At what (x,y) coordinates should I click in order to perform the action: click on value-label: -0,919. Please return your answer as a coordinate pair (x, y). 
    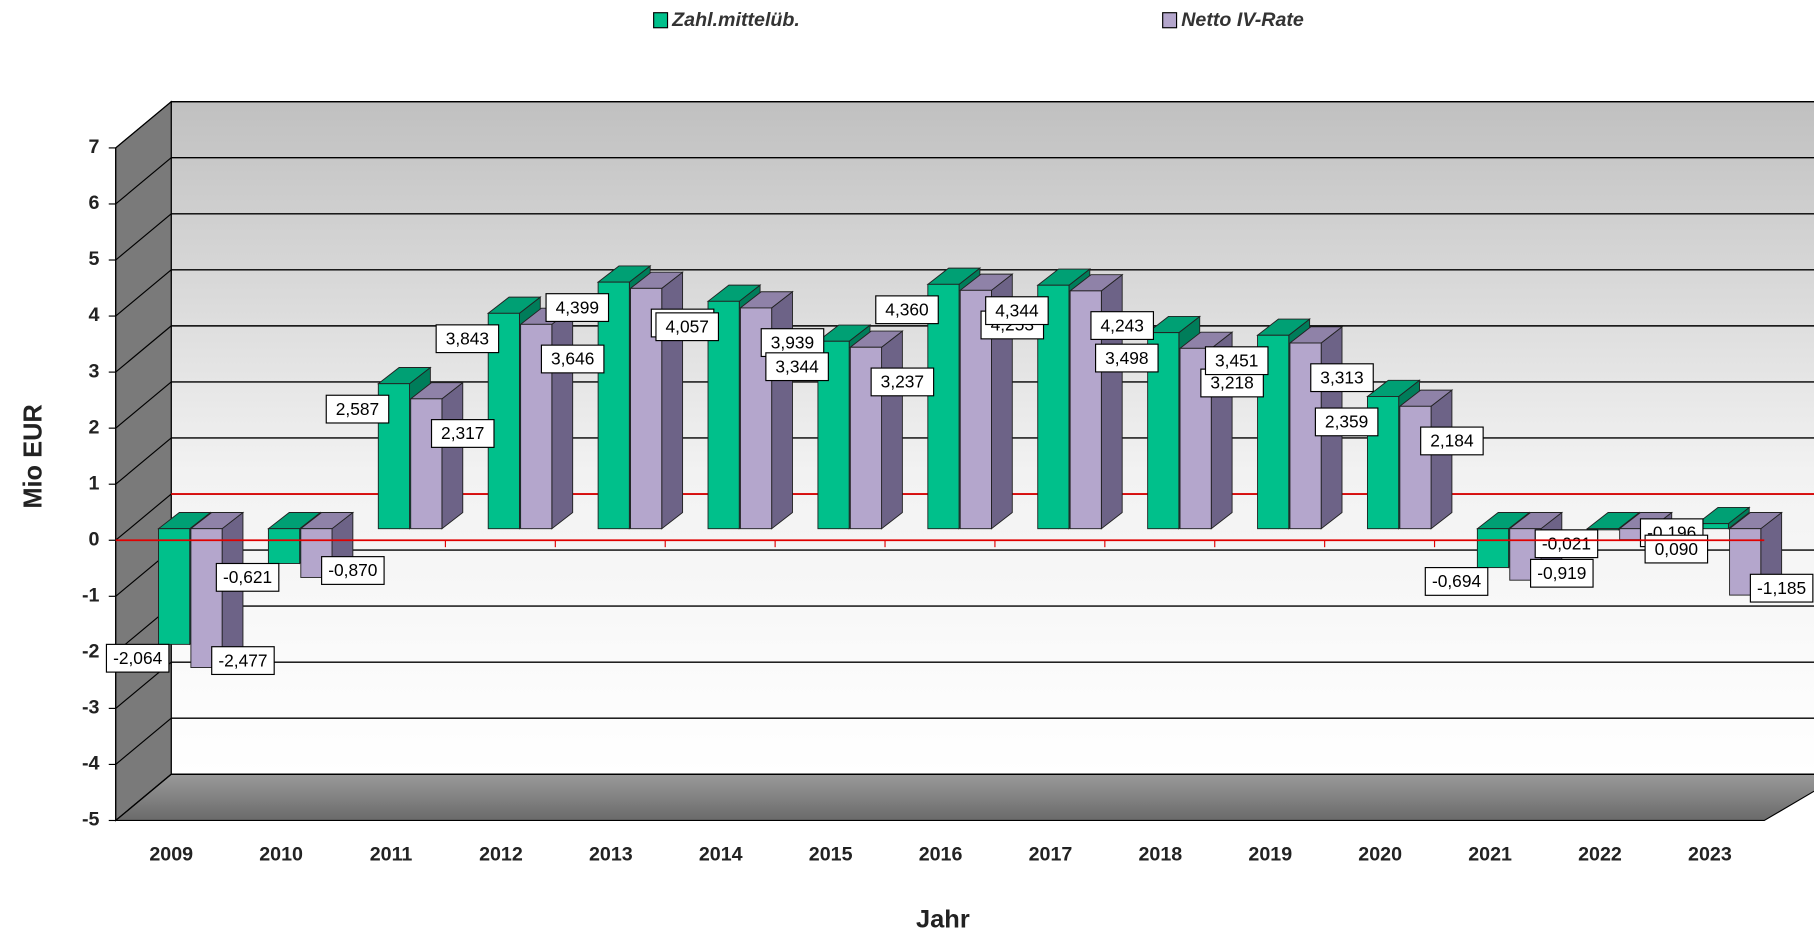
    Looking at the image, I should click on (1561, 573).